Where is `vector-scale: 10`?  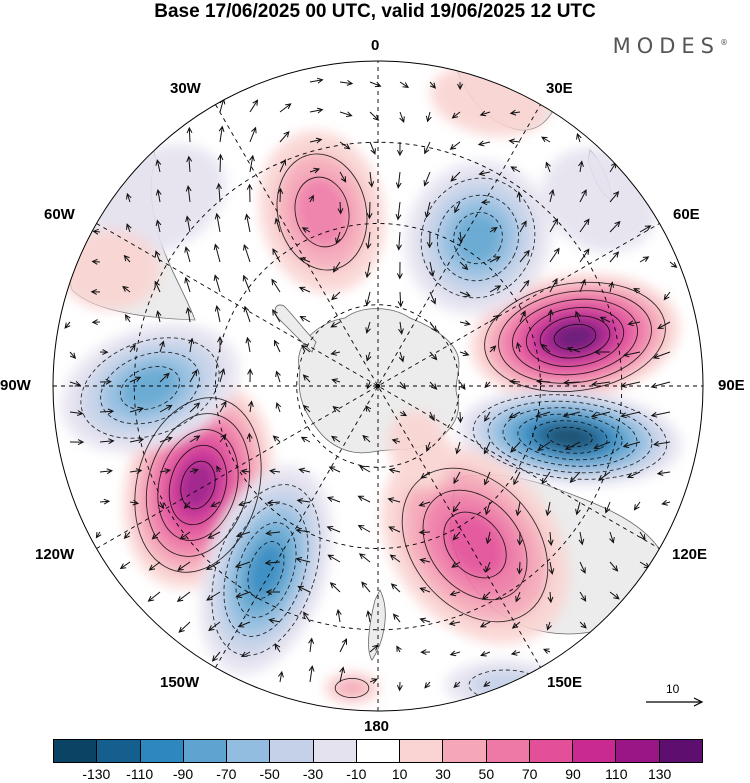
vector-scale: 10 is located at coordinates (675, 697).